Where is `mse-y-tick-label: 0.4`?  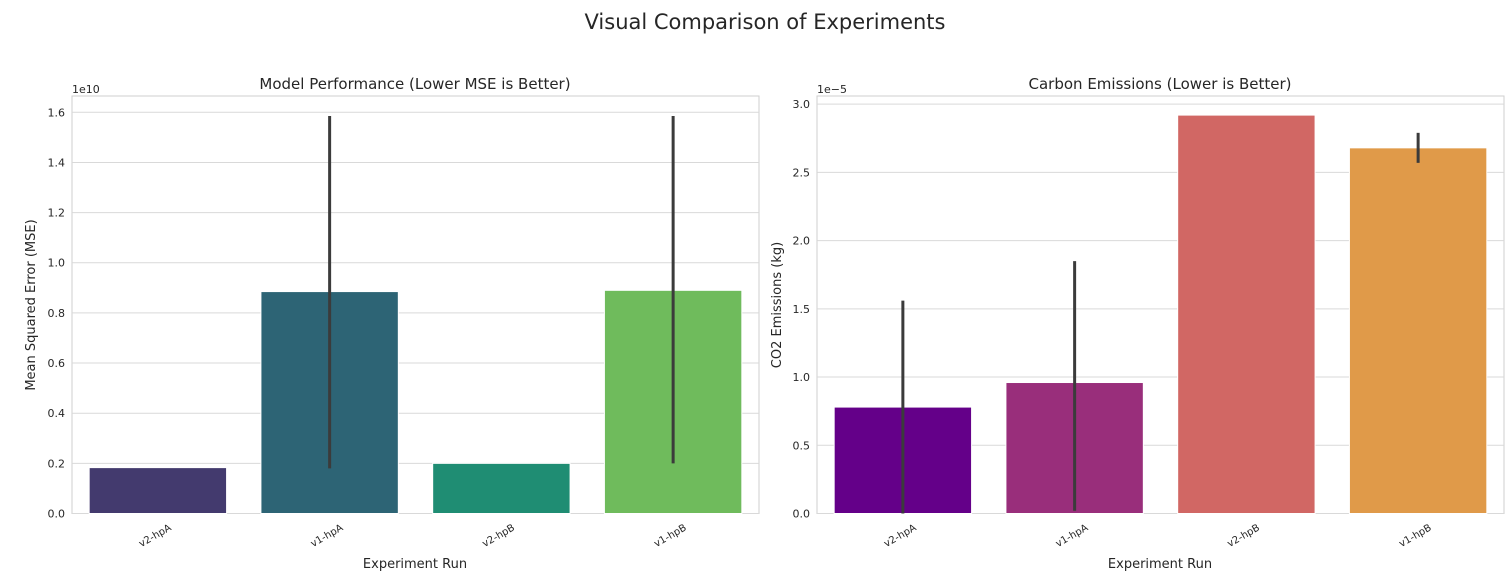
mse-y-tick-label: 0.4 is located at coordinates (57, 413).